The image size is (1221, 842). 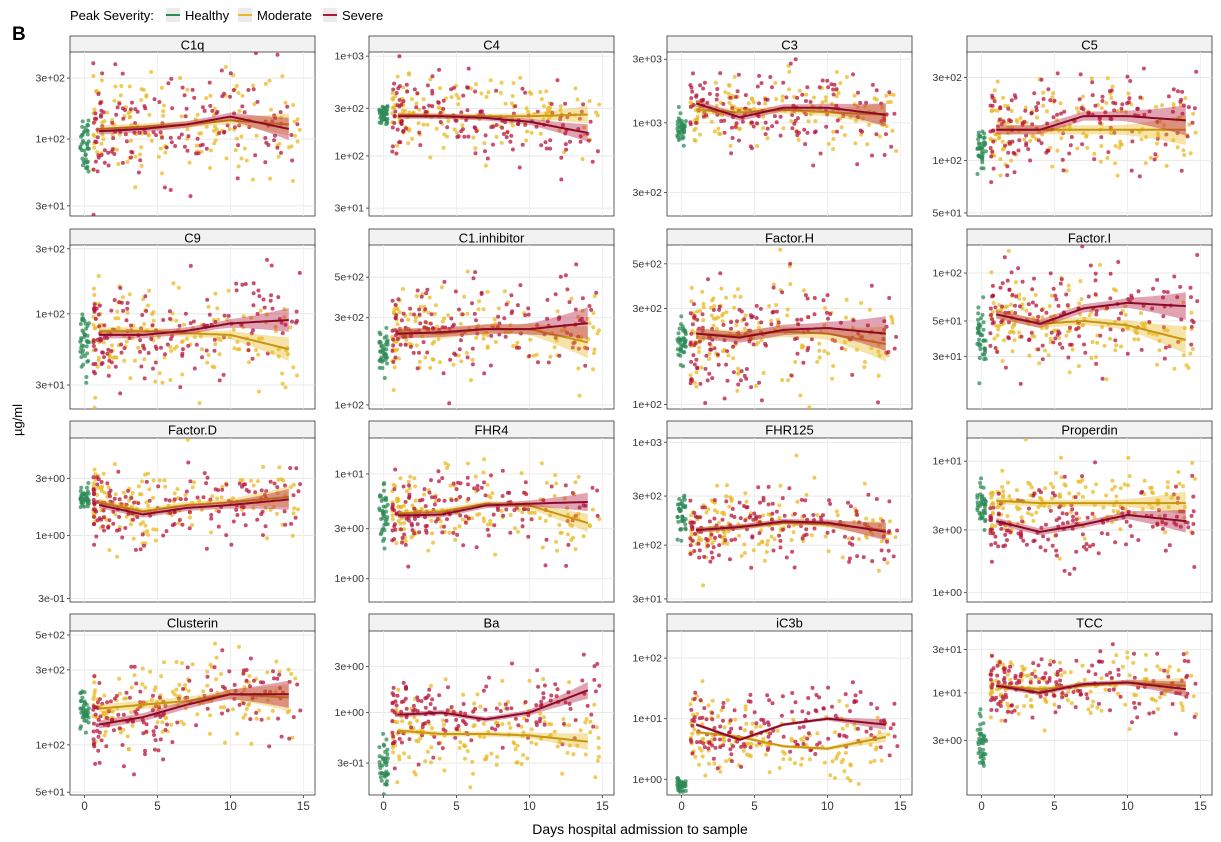 What do you see at coordinates (112, 15) in the screenshot?
I see `legend-title: Peak Severity:` at bounding box center [112, 15].